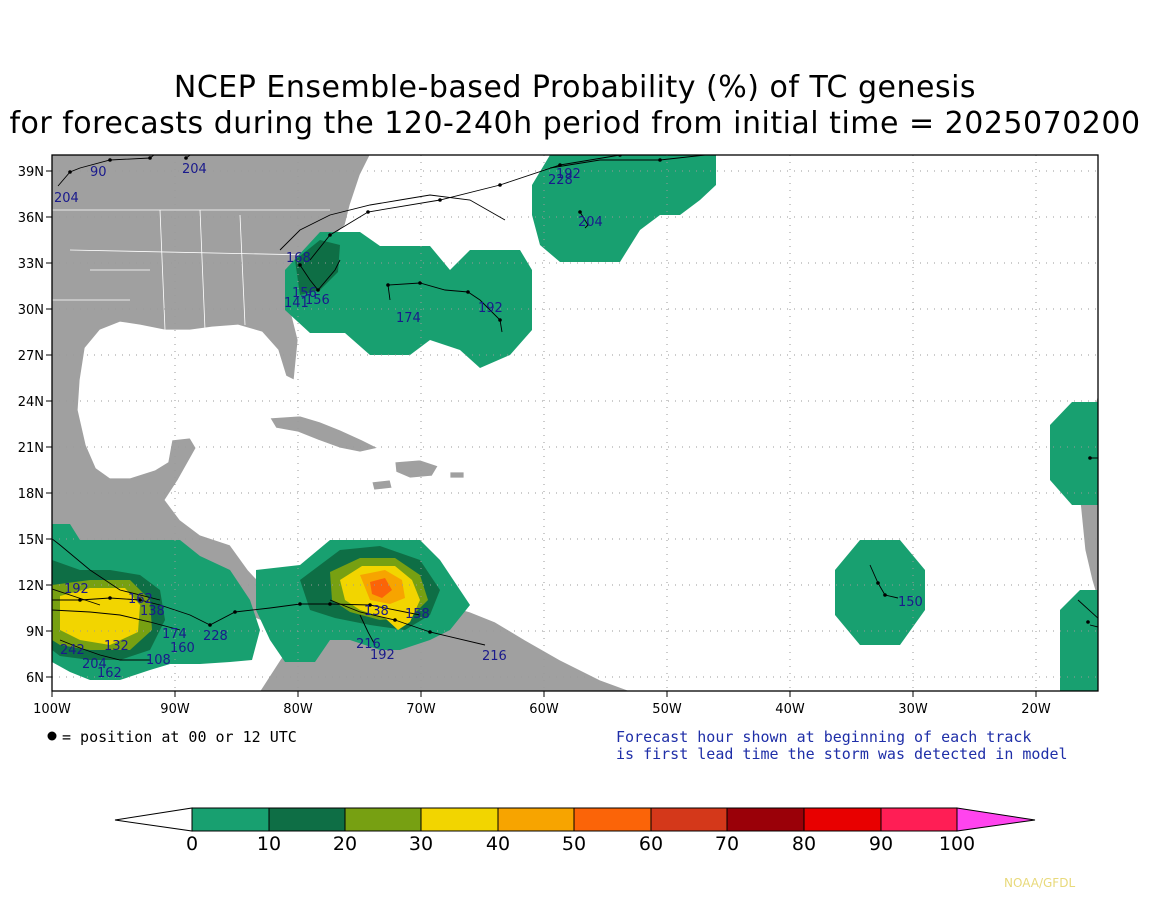 Image resolution: width=1150 pixels, height=924 pixels. Describe the element at coordinates (298, 258) in the screenshot. I see `track-label: 168` at that location.